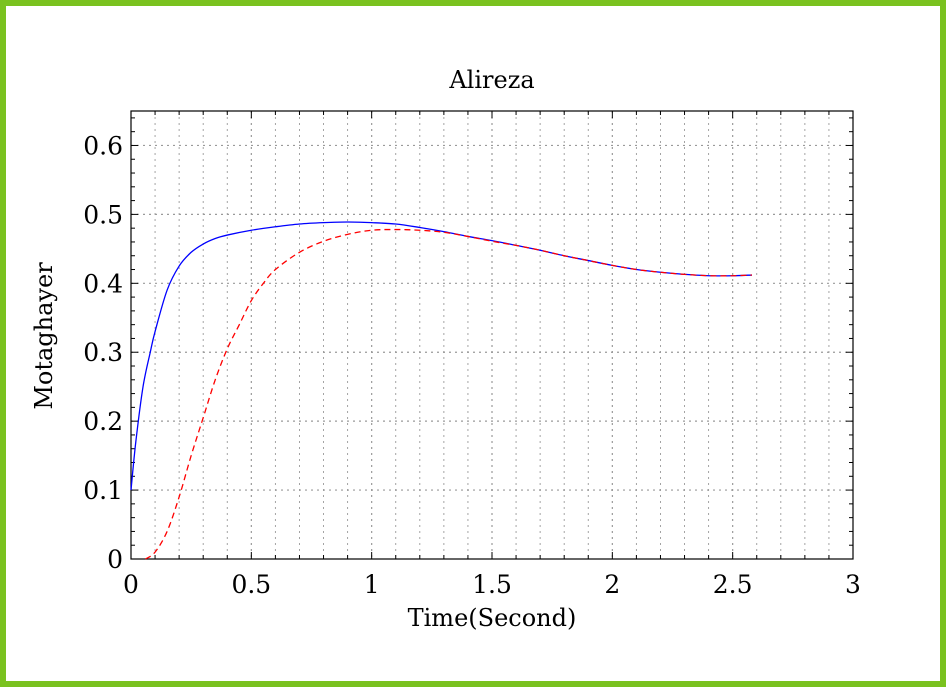 Image resolution: width=946 pixels, height=687 pixels. I want to click on x-tick-label: 3, so click(853, 584).